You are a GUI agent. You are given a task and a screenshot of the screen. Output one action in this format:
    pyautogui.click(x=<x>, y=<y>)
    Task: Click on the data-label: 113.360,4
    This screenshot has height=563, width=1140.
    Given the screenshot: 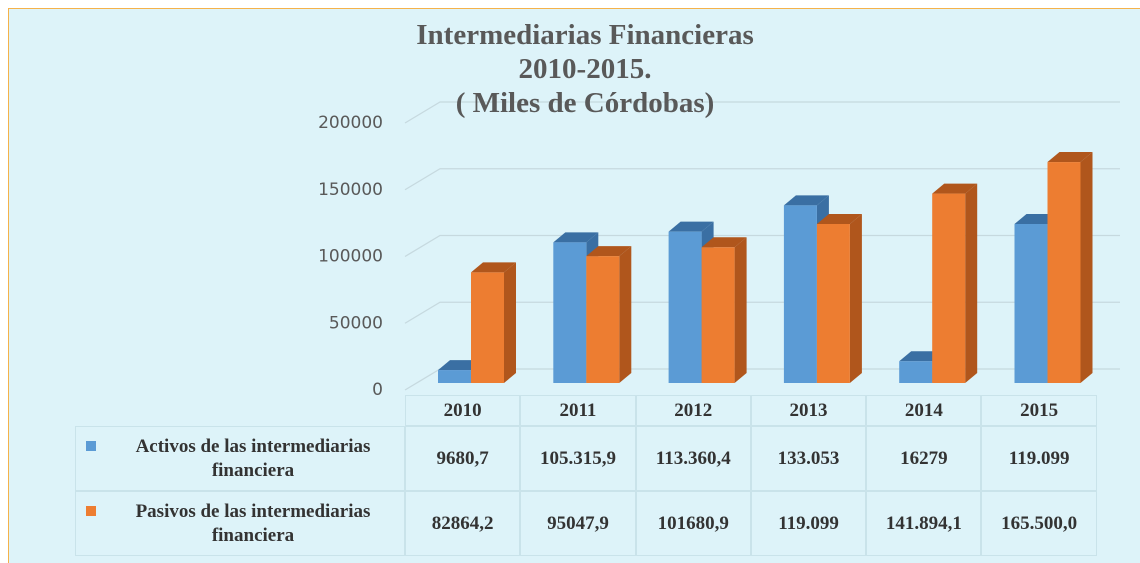 What is the action you would take?
    pyautogui.click(x=693, y=458)
    